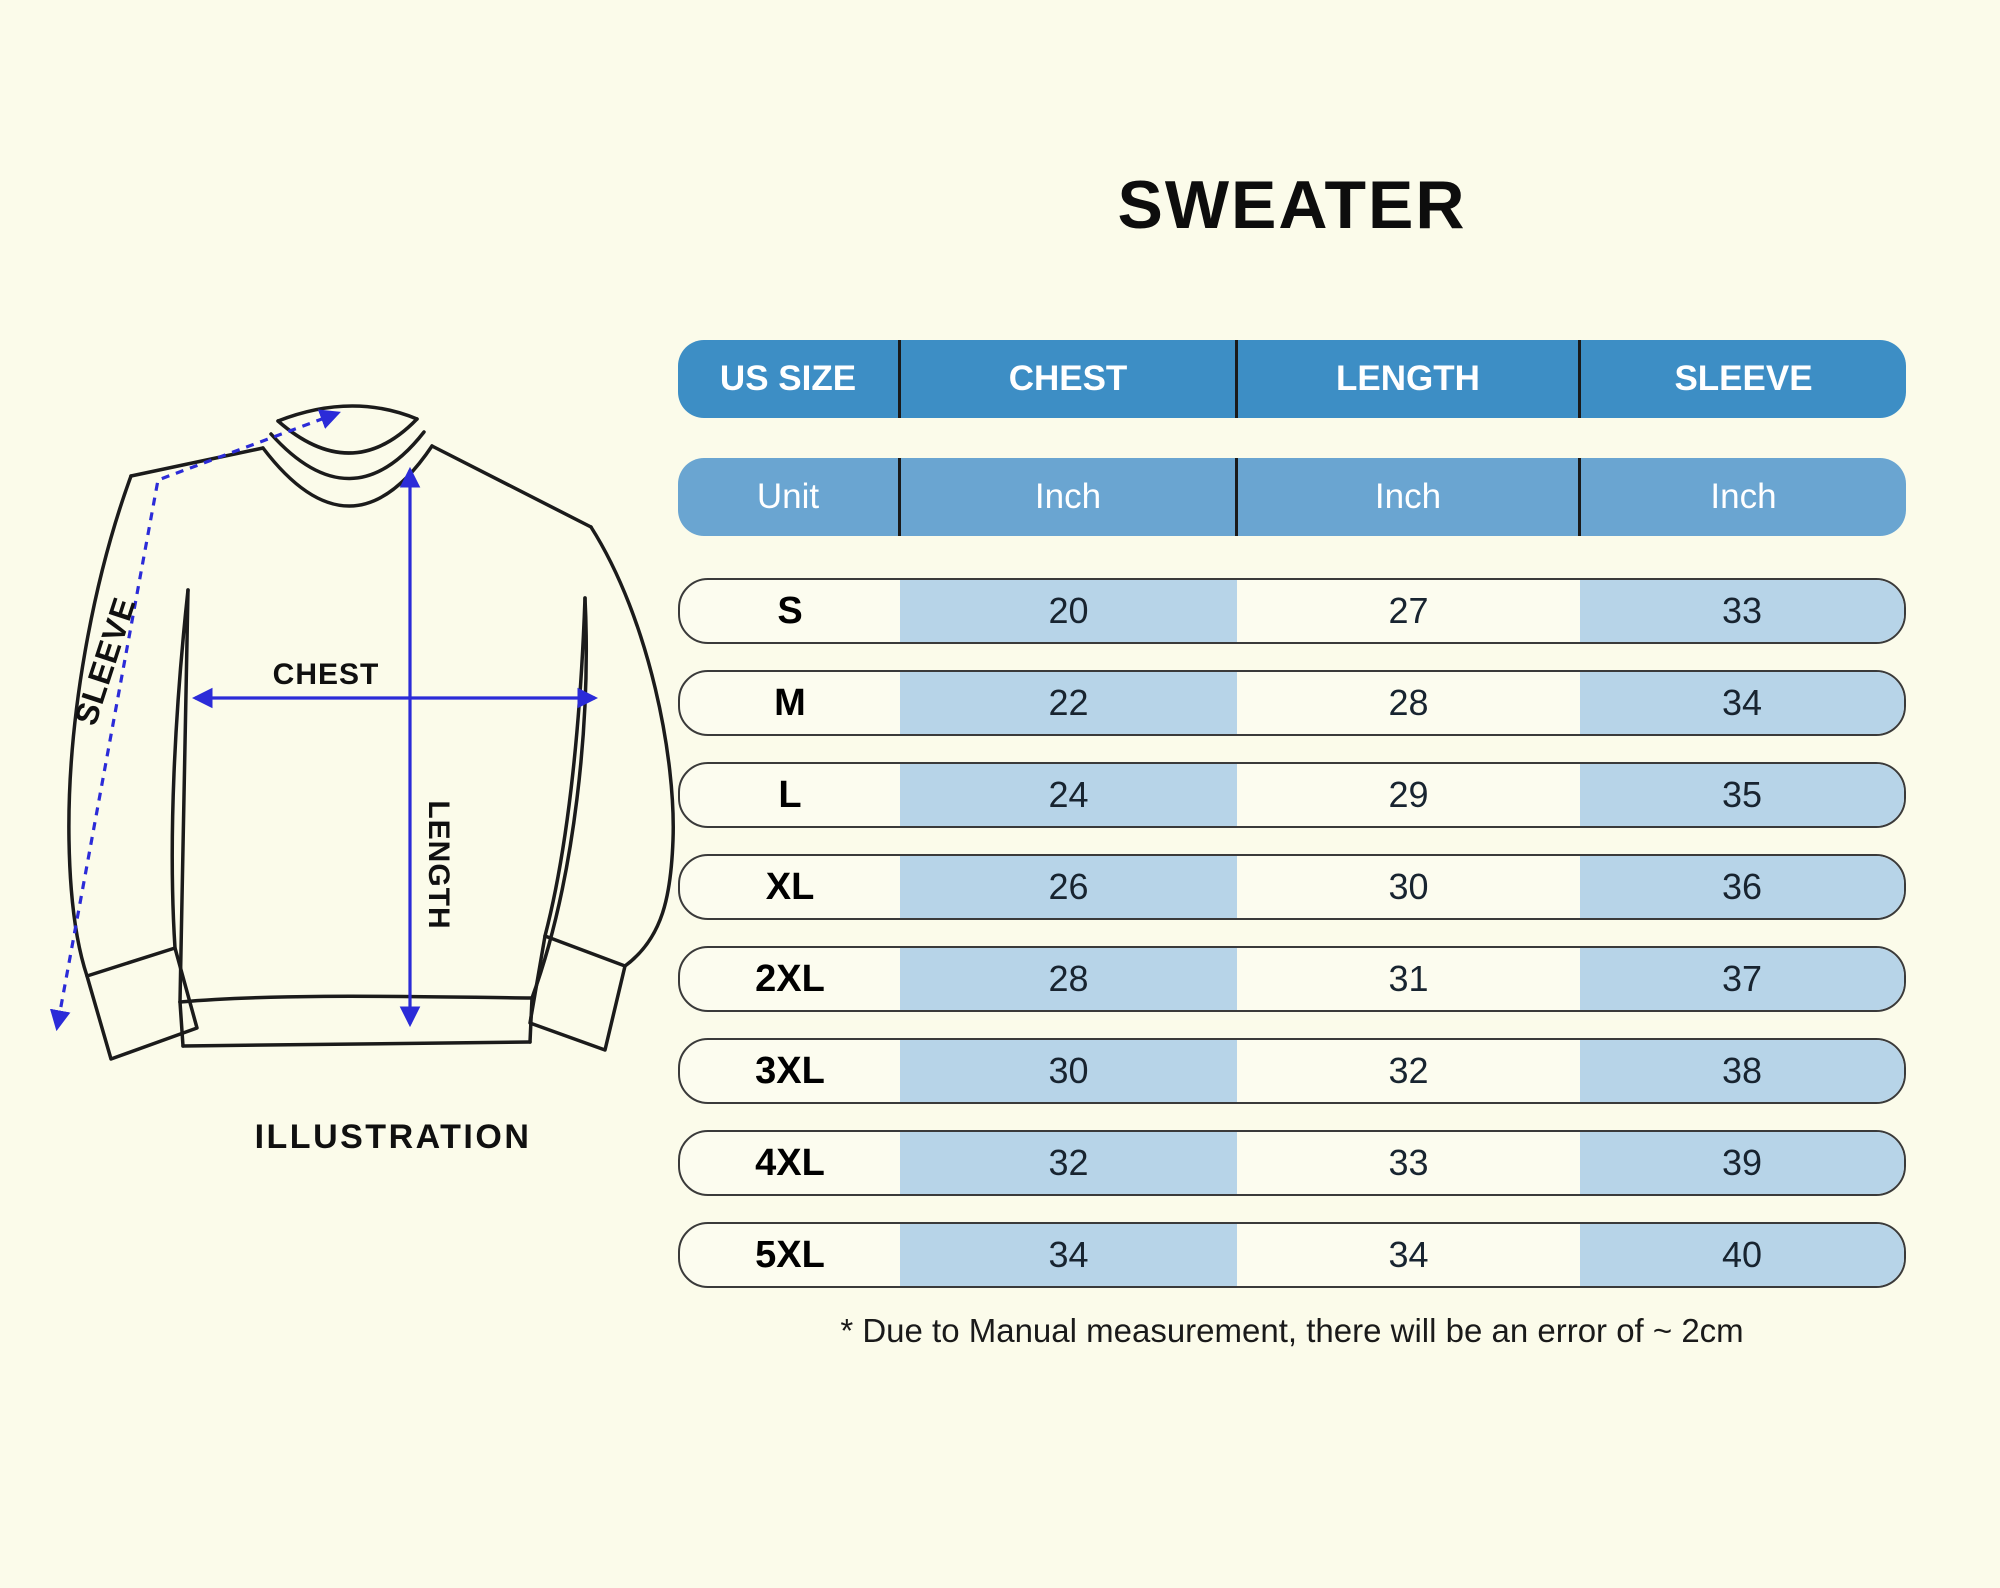  What do you see at coordinates (790, 610) in the screenshot?
I see `cell-size: S` at bounding box center [790, 610].